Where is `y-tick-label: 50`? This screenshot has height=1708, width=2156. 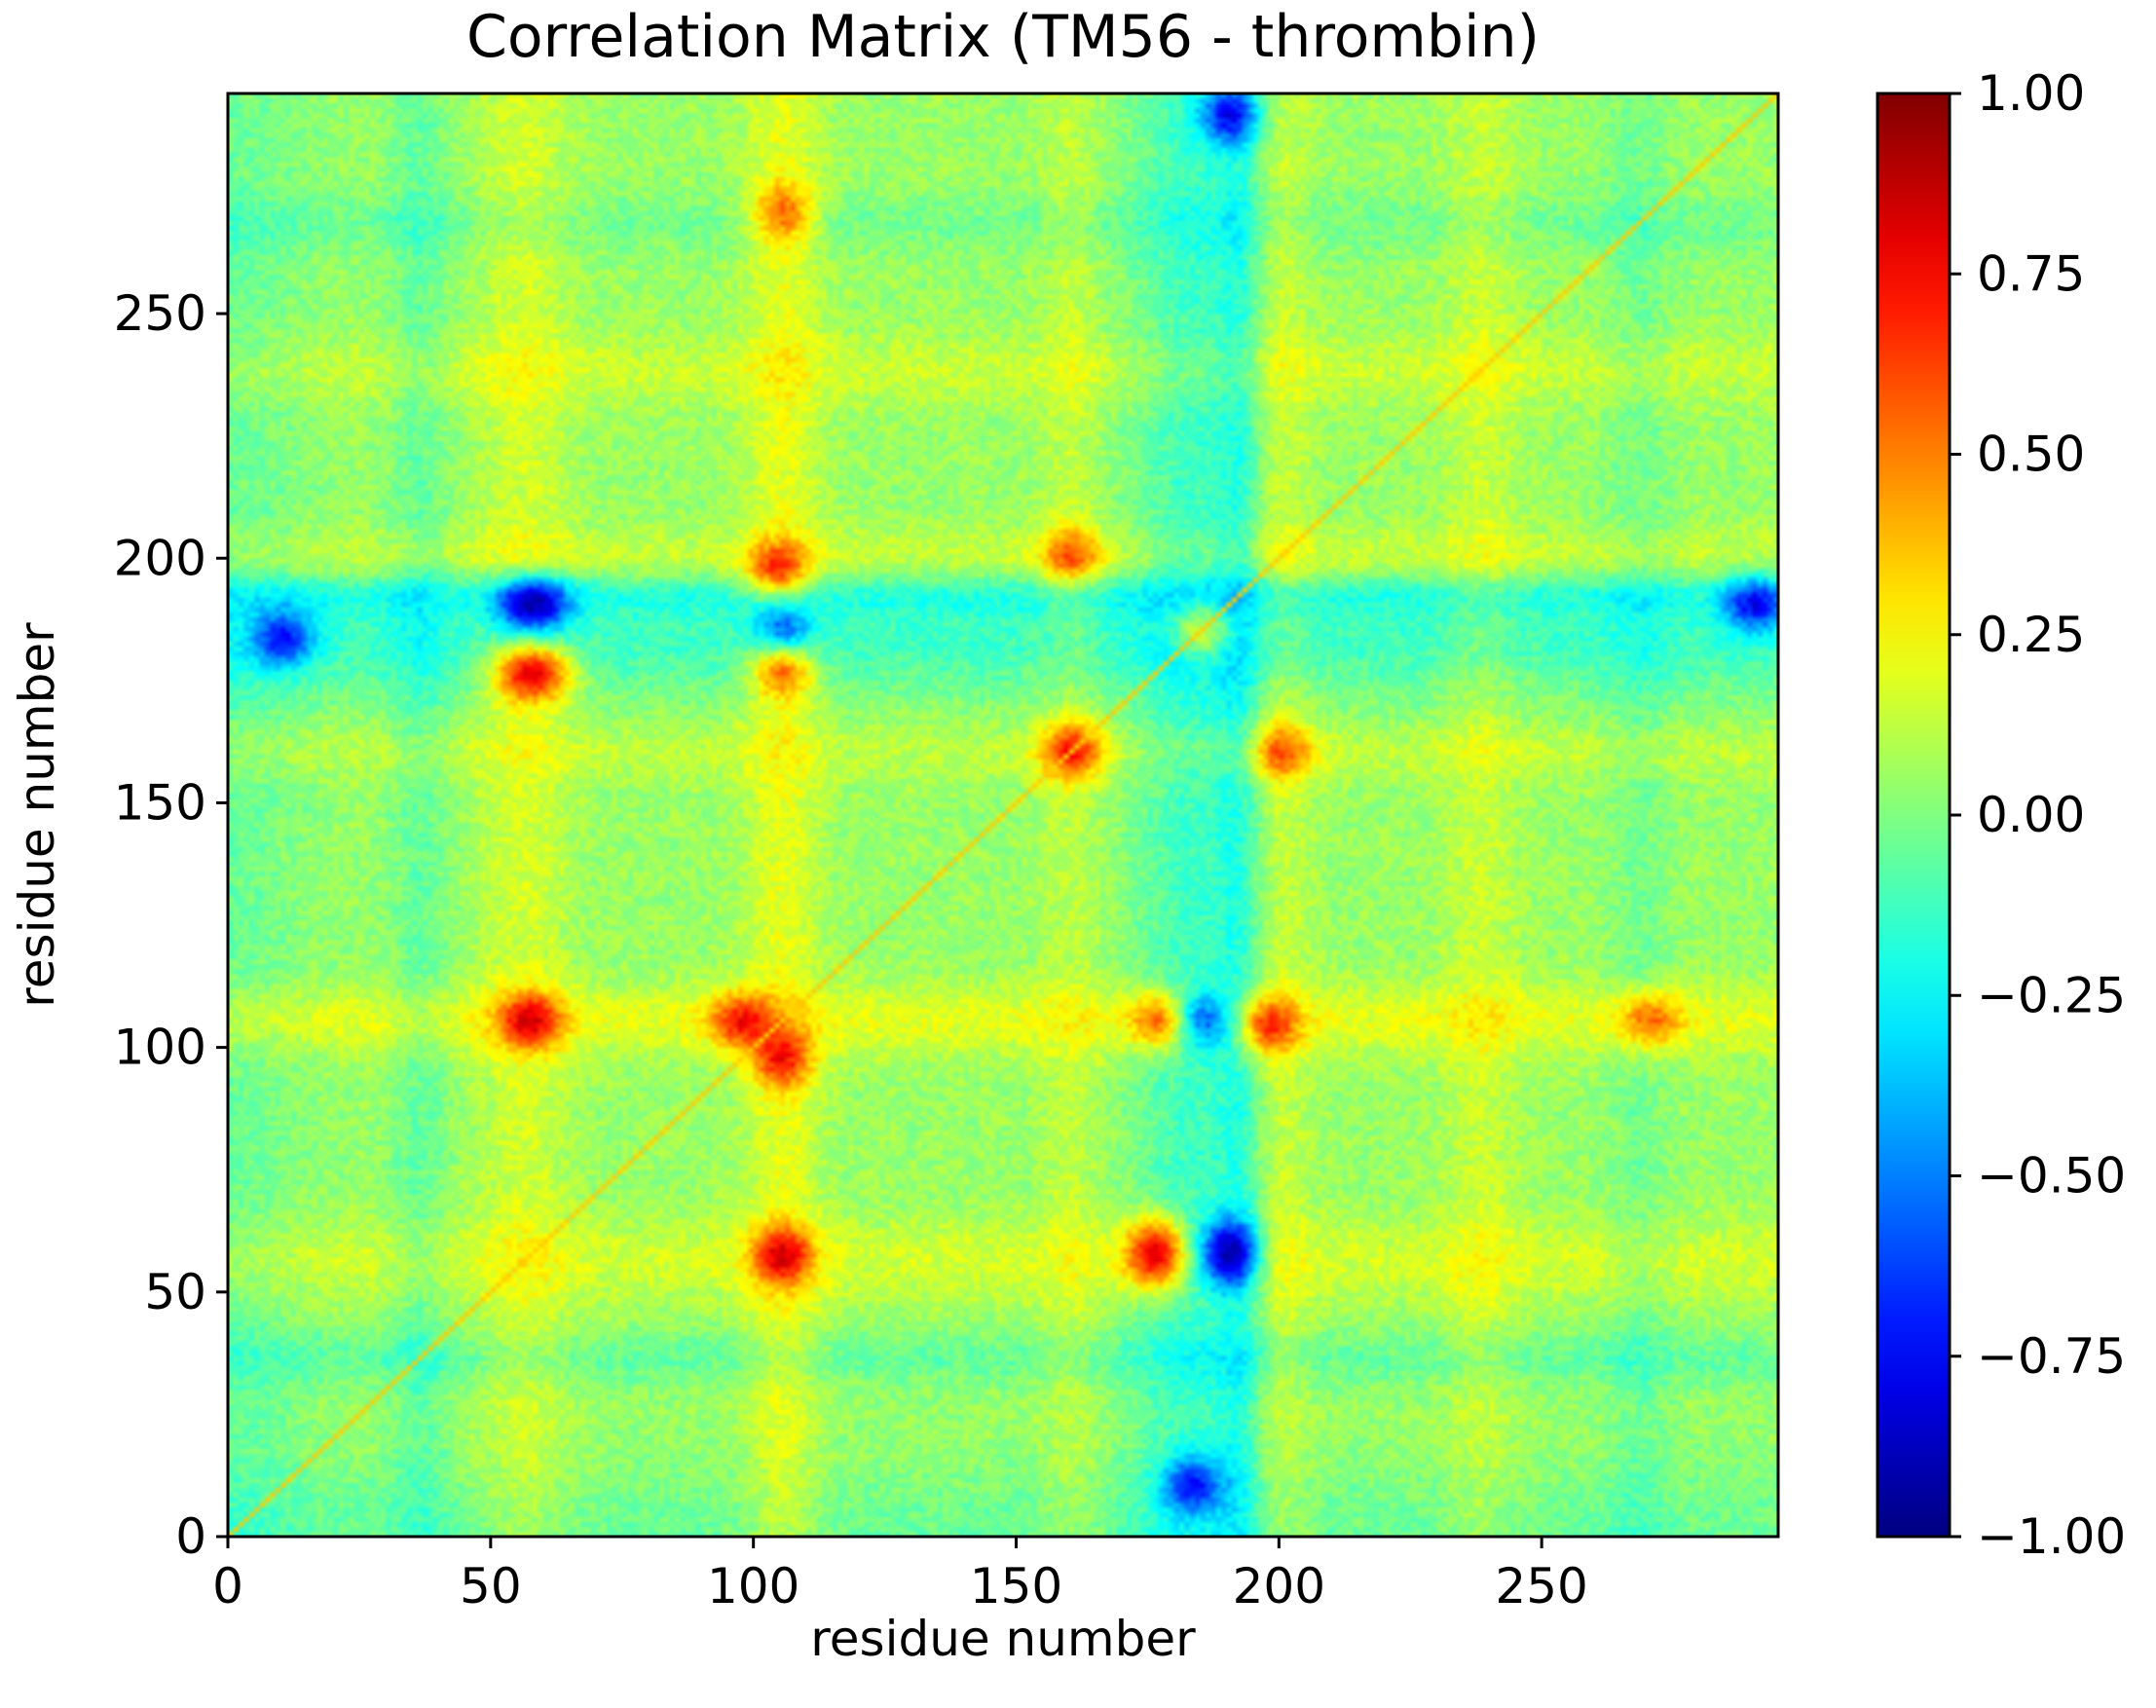 y-tick-label: 50 is located at coordinates (175, 1292).